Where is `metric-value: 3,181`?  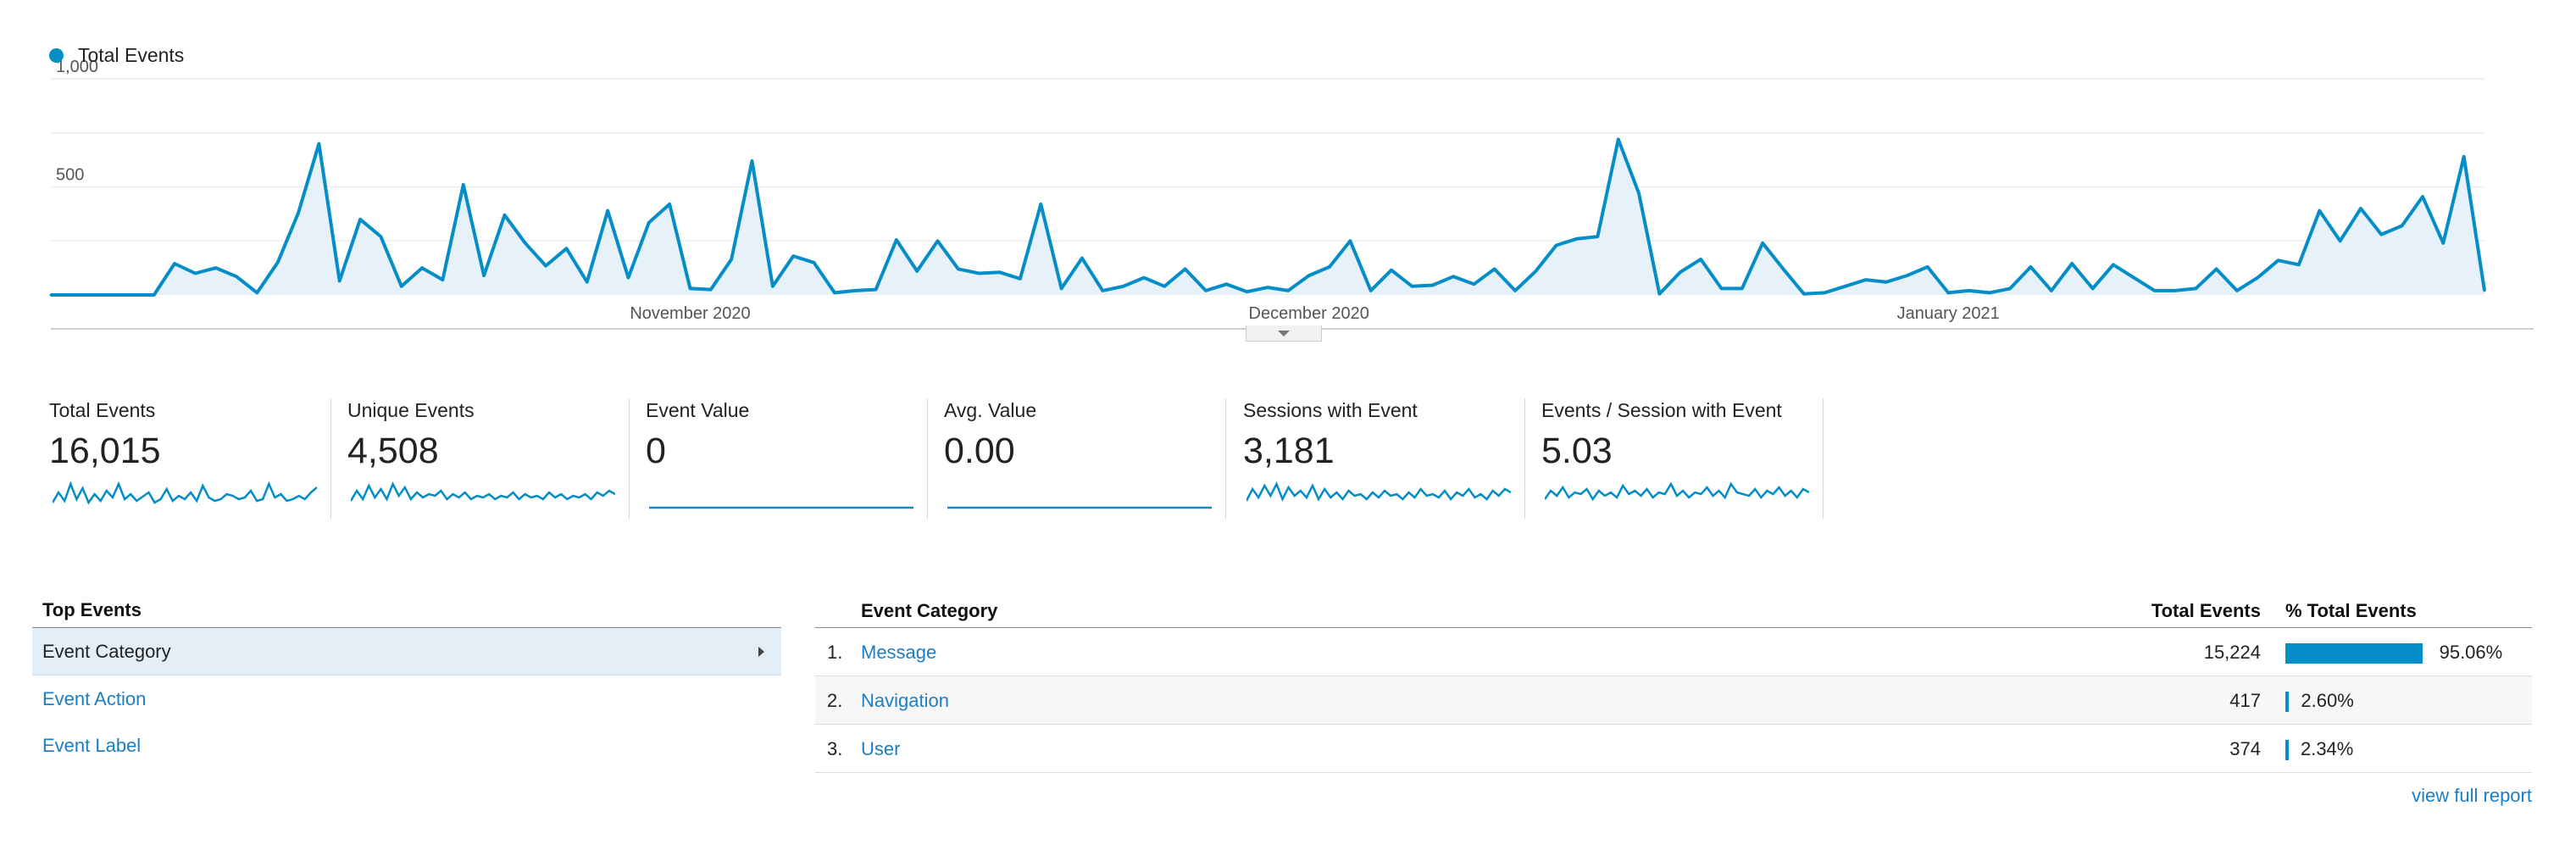
metric-value: 3,181 is located at coordinates (1289, 451).